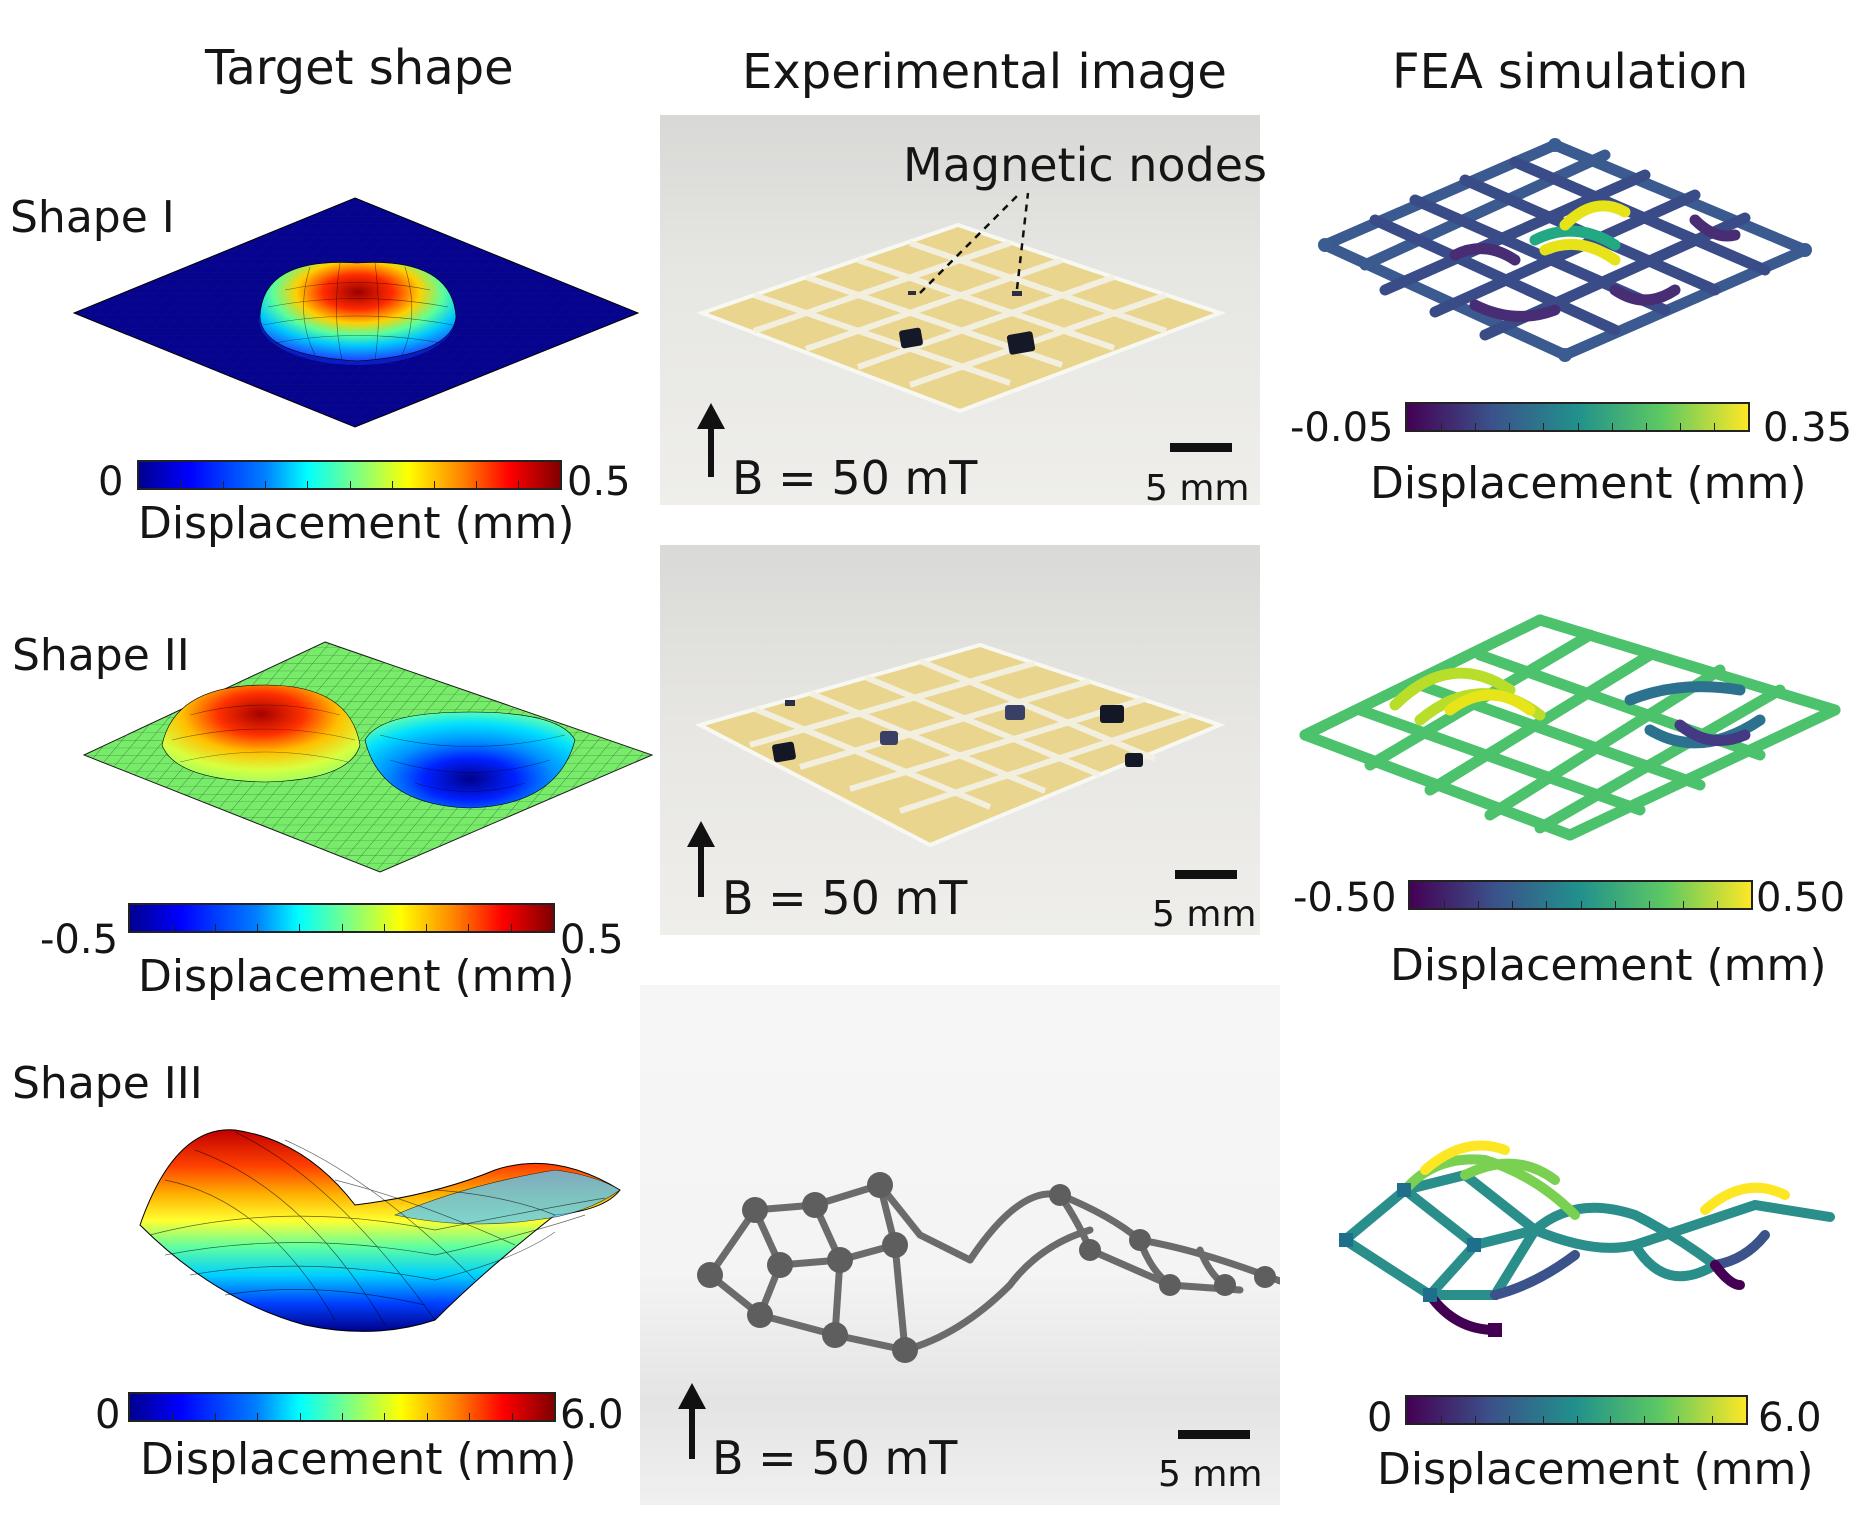 This screenshot has width=1856, height=1526. Describe the element at coordinates (1576, 1410) in the screenshot. I see `fea-3-colorbar` at that location.